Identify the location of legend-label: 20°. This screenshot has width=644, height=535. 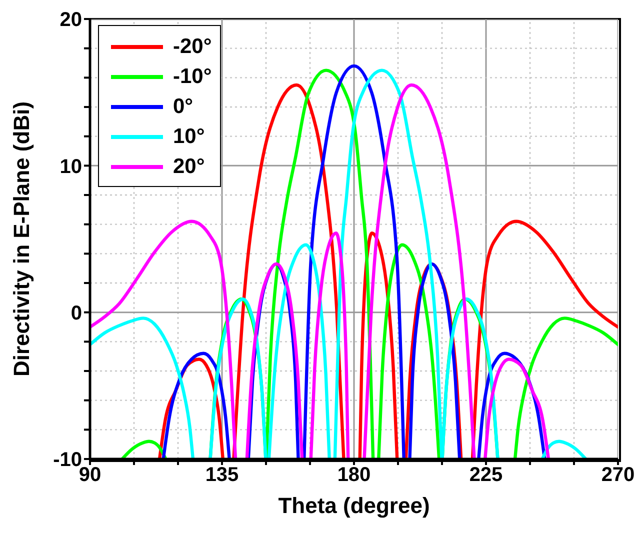
(189, 167).